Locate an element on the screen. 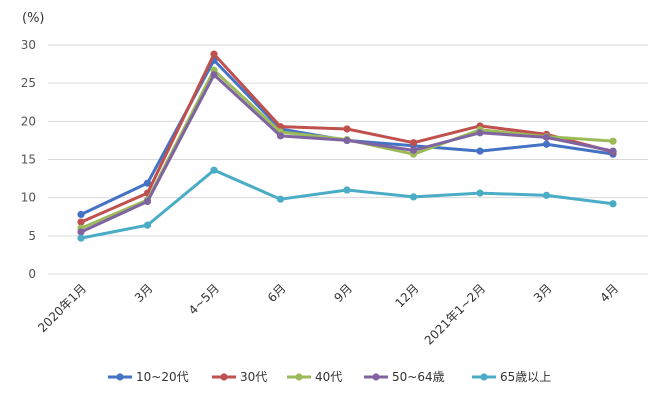 This screenshot has height=403, width=668. legend-label: 40代 is located at coordinates (328, 377).